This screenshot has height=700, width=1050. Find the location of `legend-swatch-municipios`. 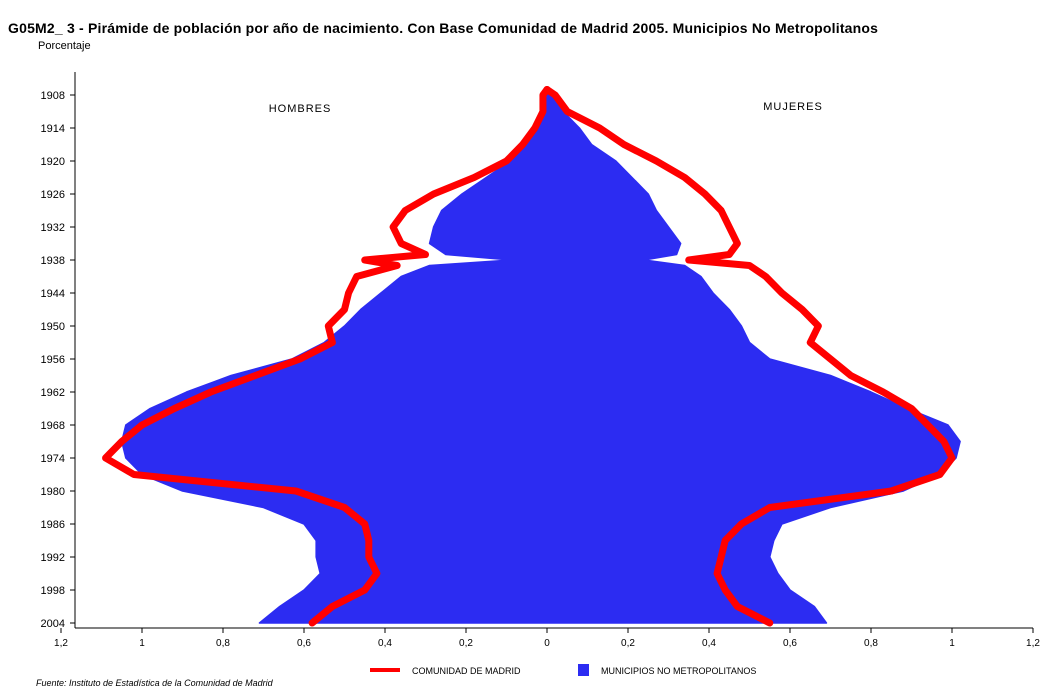

legend-swatch-municipios is located at coordinates (583, 670).